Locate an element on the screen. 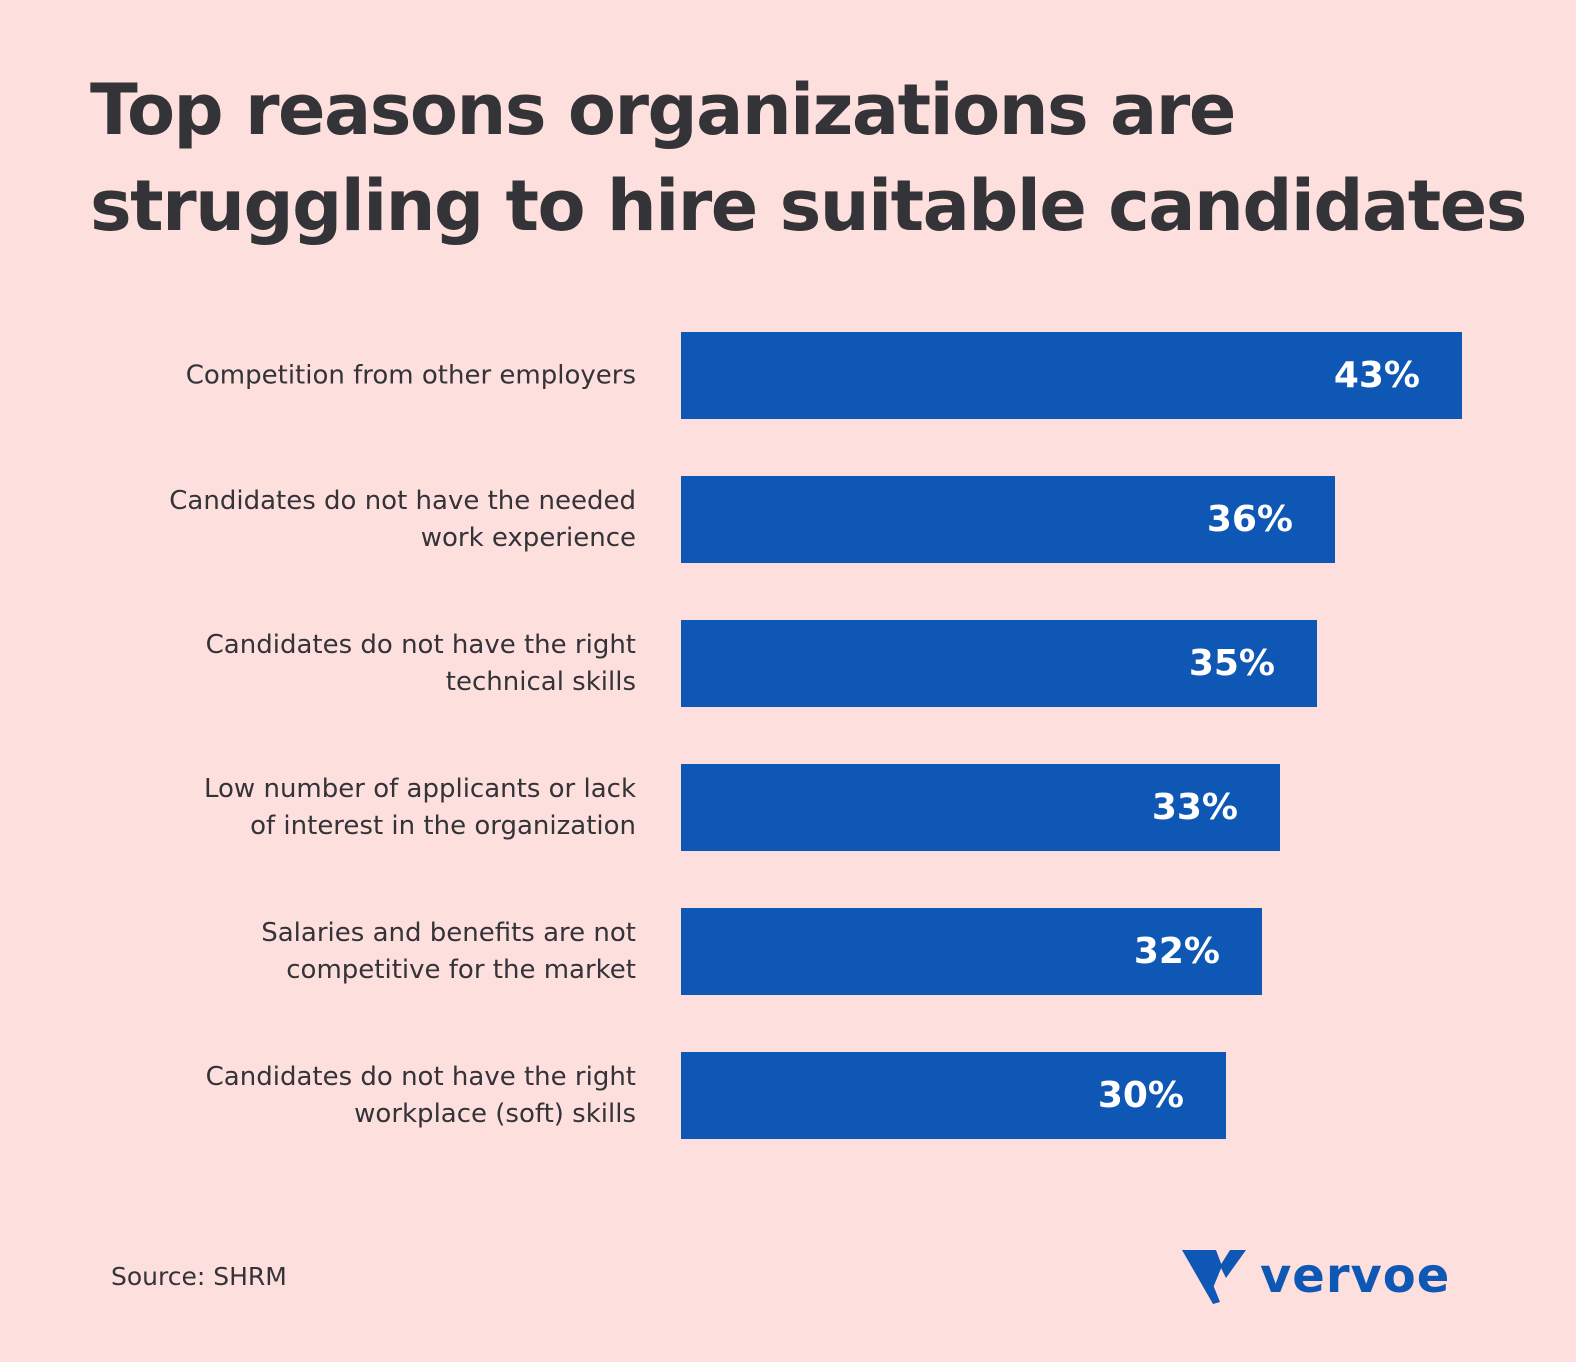  category-label-6-line-1: Candidates do not have the right is located at coordinates (421, 1077).